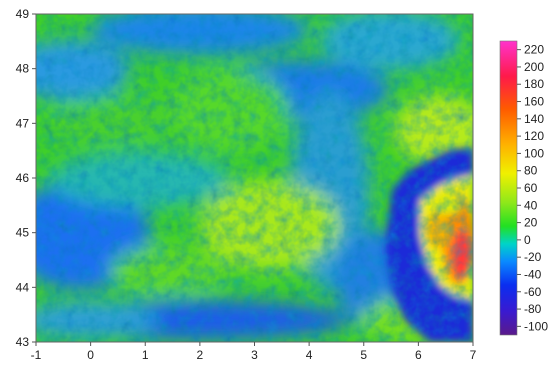 Image resolution: width=557 pixels, height=376 pixels. I want to click on colorbar-tick-label: 180, so click(534, 84).